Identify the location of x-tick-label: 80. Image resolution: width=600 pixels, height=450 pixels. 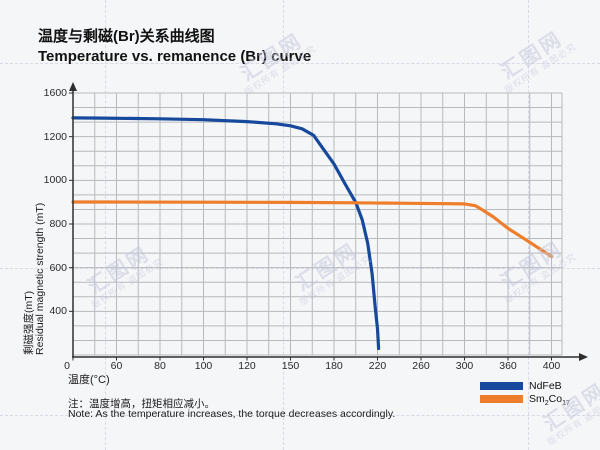
(160, 366).